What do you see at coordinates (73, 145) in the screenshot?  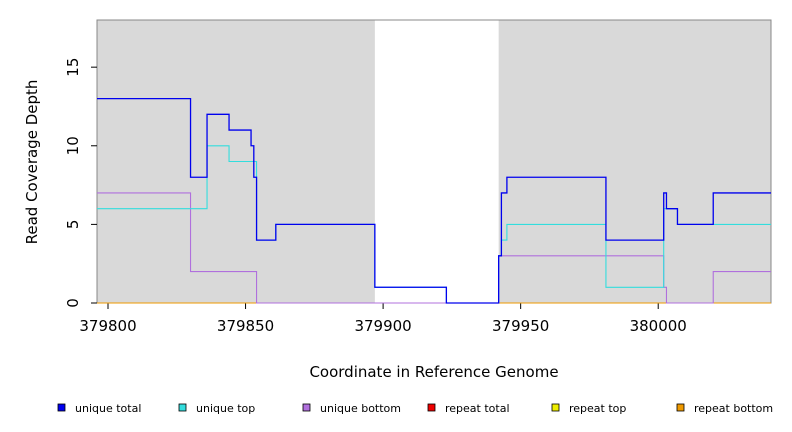 I see `y-tick-label: 10` at bounding box center [73, 145].